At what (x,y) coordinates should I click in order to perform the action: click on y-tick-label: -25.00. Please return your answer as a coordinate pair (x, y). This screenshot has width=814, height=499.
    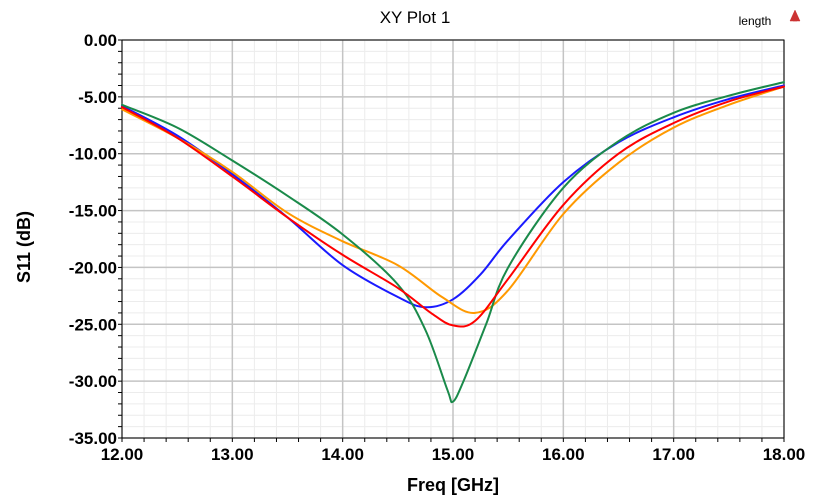
    Looking at the image, I should click on (93, 324).